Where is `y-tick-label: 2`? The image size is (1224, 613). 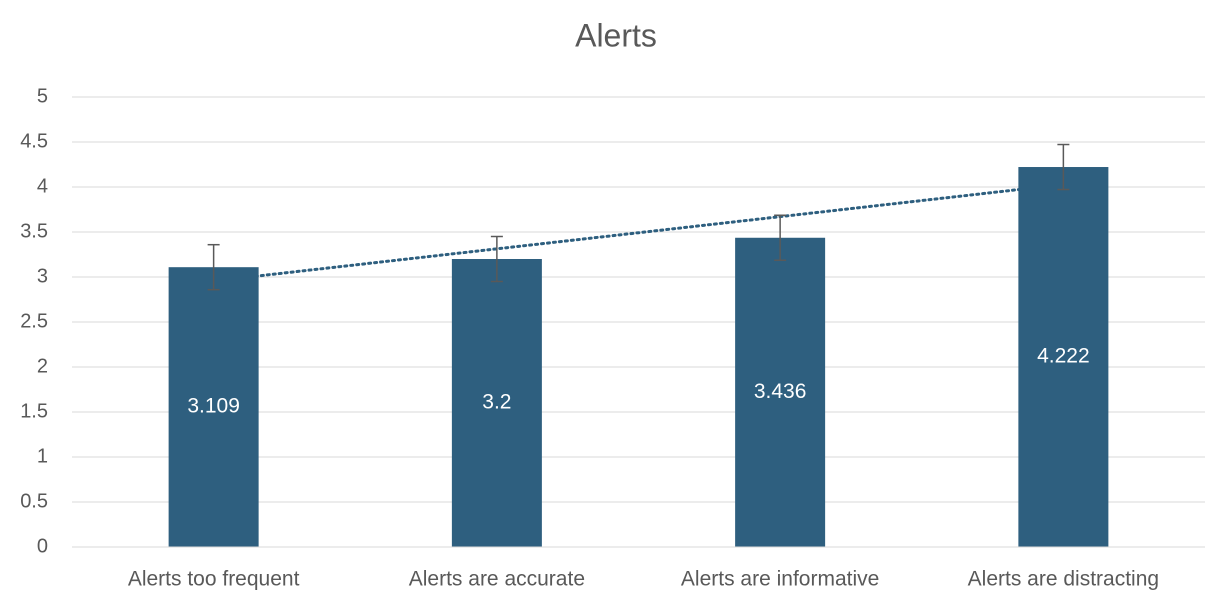 y-tick-label: 2 is located at coordinates (42, 366).